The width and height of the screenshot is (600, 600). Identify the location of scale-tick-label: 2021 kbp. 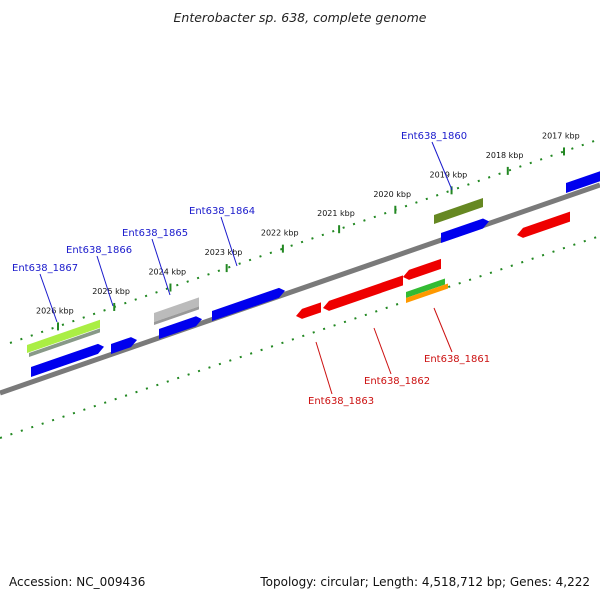
(336, 213).